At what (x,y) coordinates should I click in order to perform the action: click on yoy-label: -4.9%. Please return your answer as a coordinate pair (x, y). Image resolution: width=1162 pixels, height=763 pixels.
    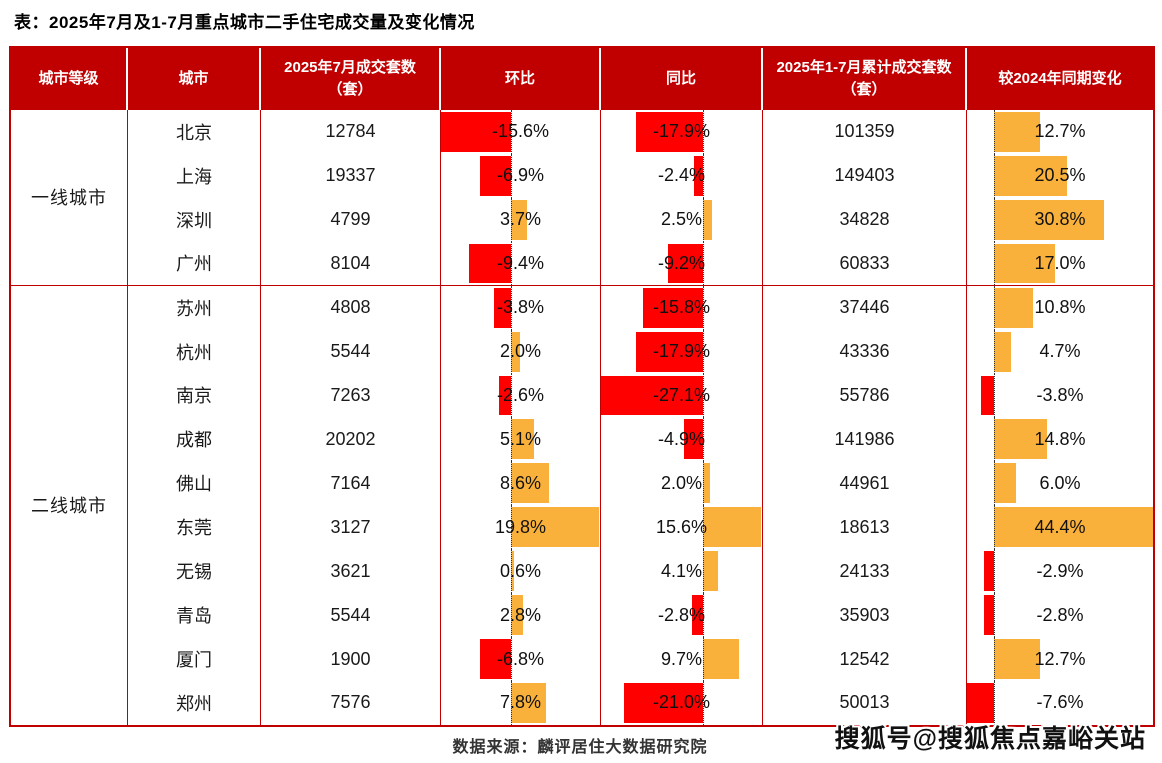
    Looking at the image, I should click on (681, 438).